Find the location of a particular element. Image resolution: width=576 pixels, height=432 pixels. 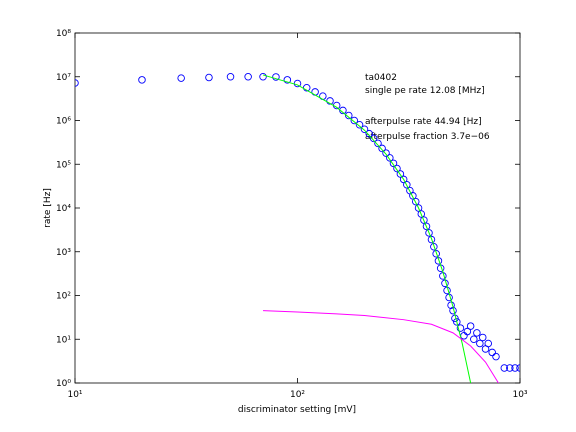

annotation: afterpulse rate 44.94 [Hz] is located at coordinates (423, 122).